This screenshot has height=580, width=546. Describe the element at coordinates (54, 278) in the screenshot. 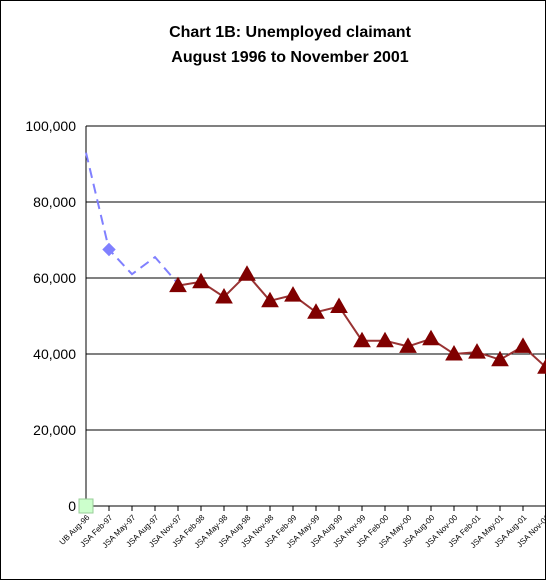

I see `y-tick-label: 60,000` at that location.